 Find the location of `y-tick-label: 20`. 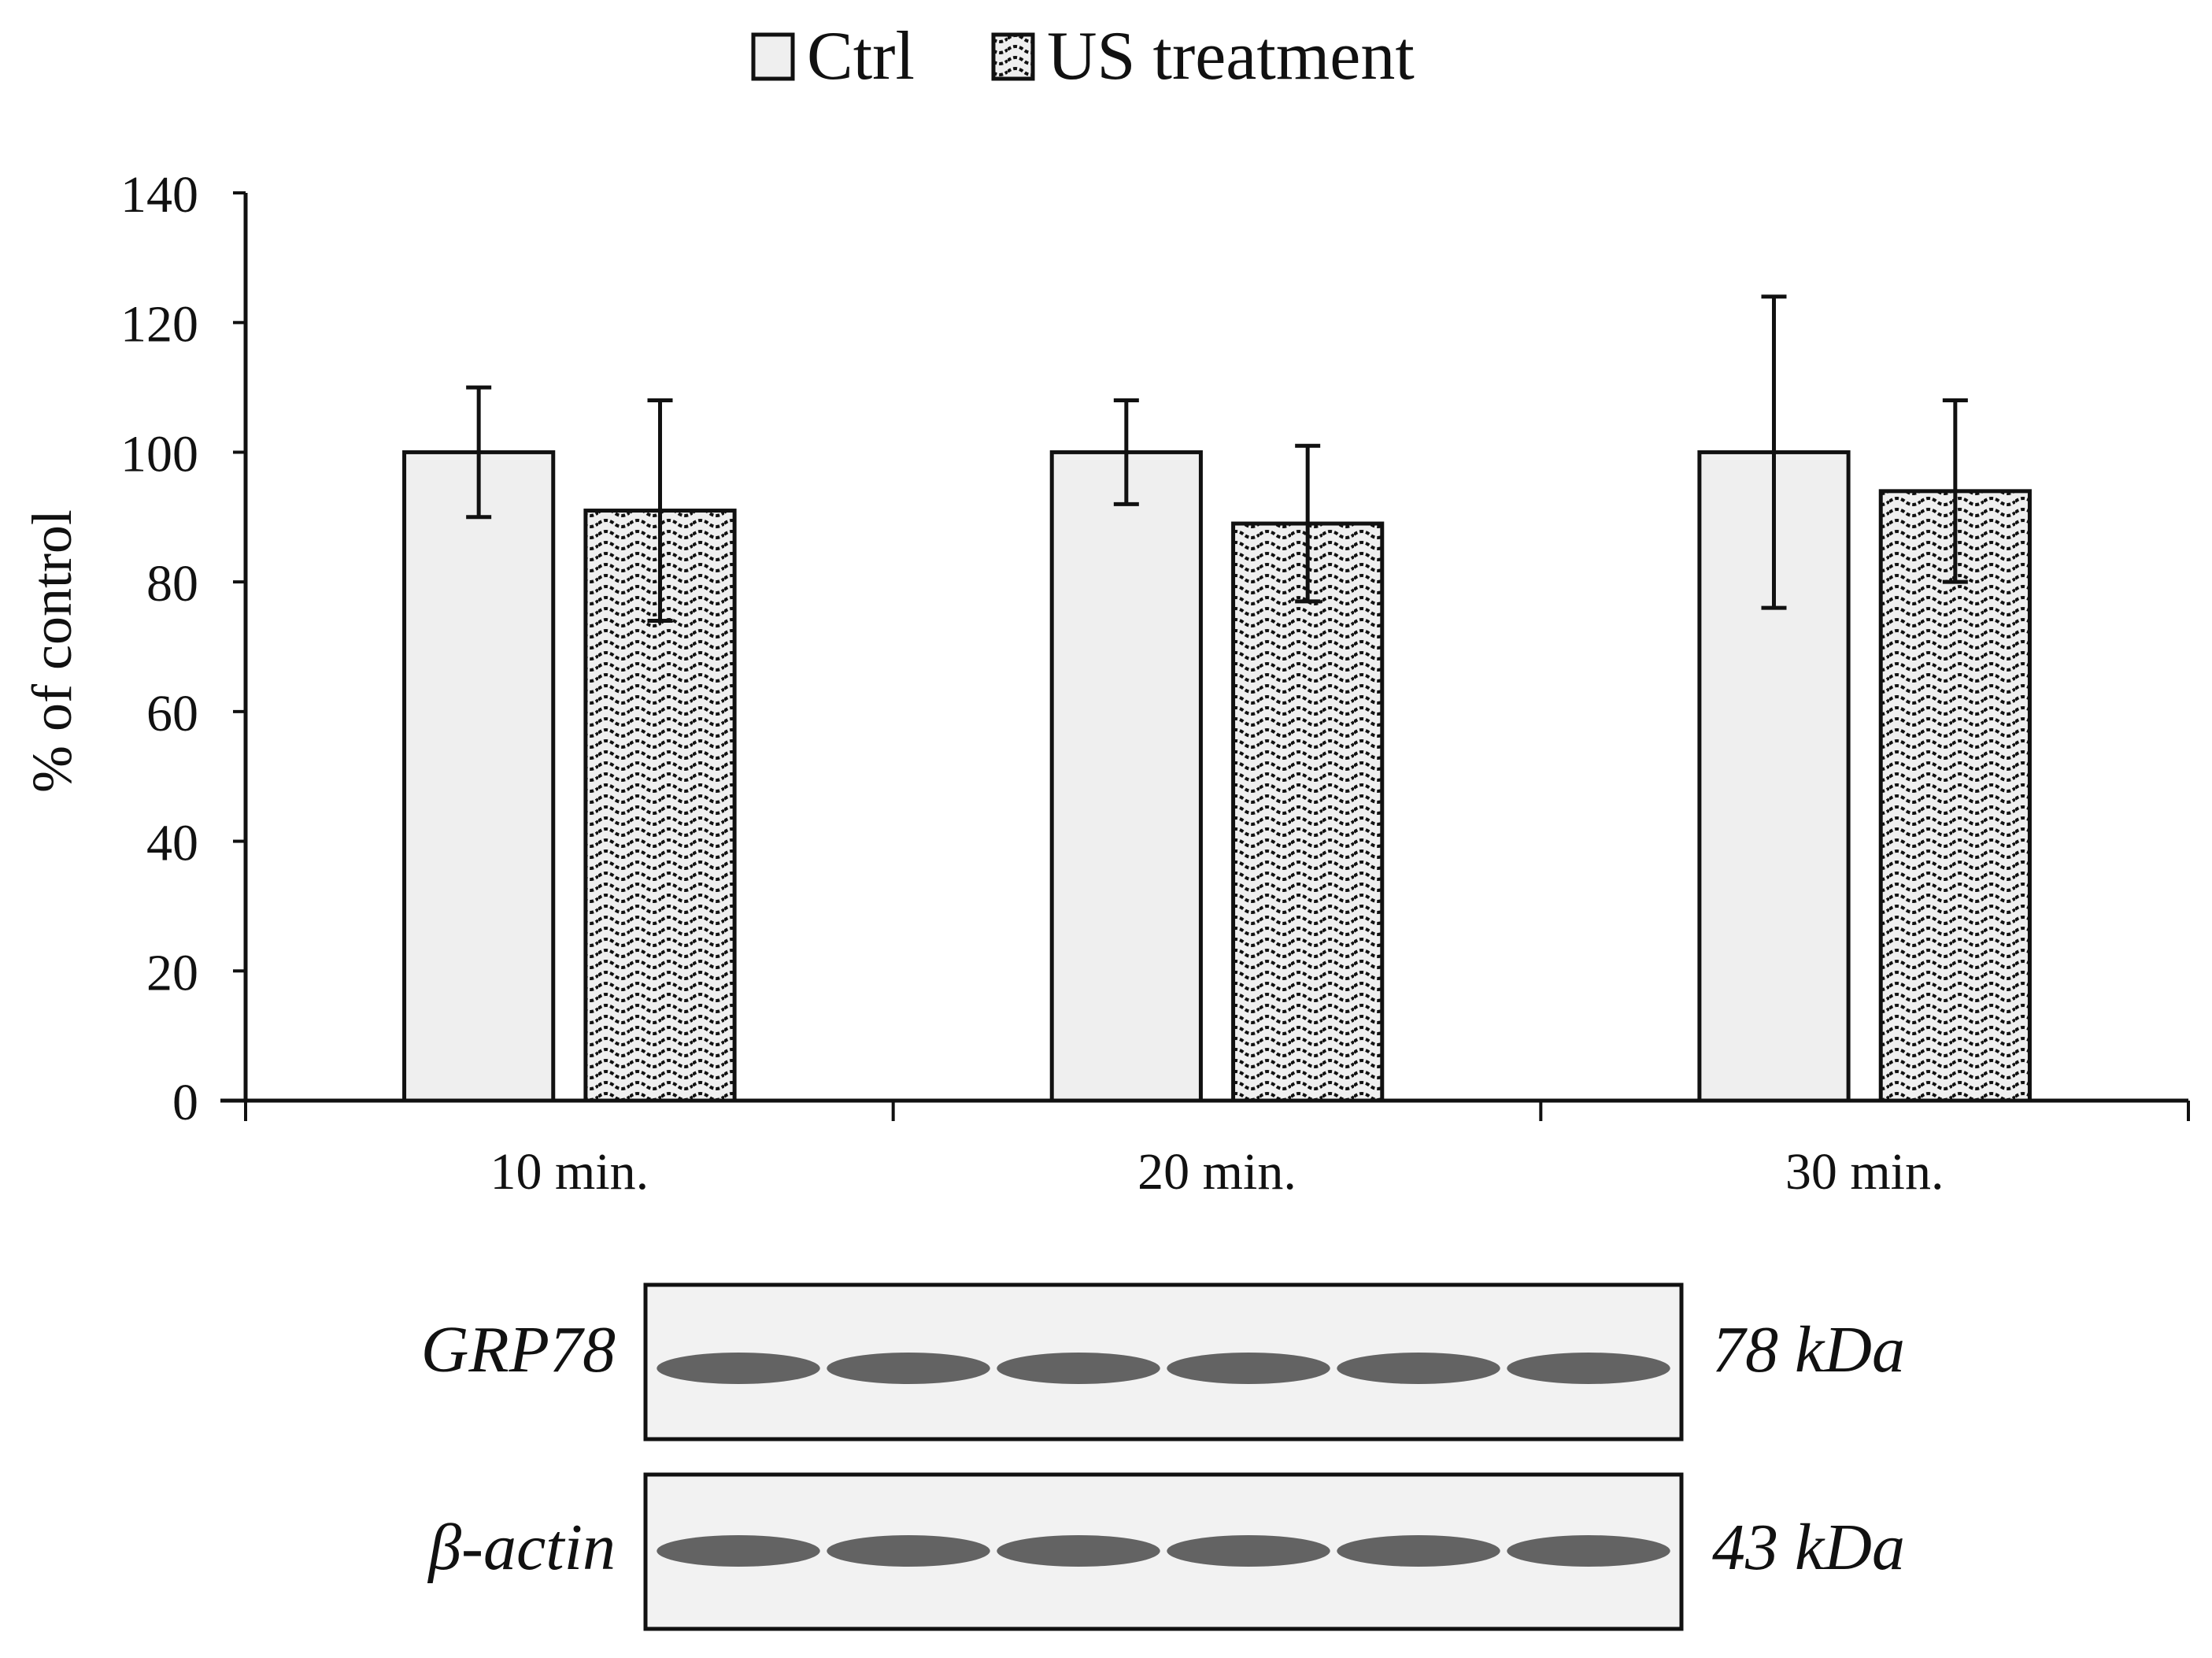

y-tick-label: 20 is located at coordinates (172, 972).